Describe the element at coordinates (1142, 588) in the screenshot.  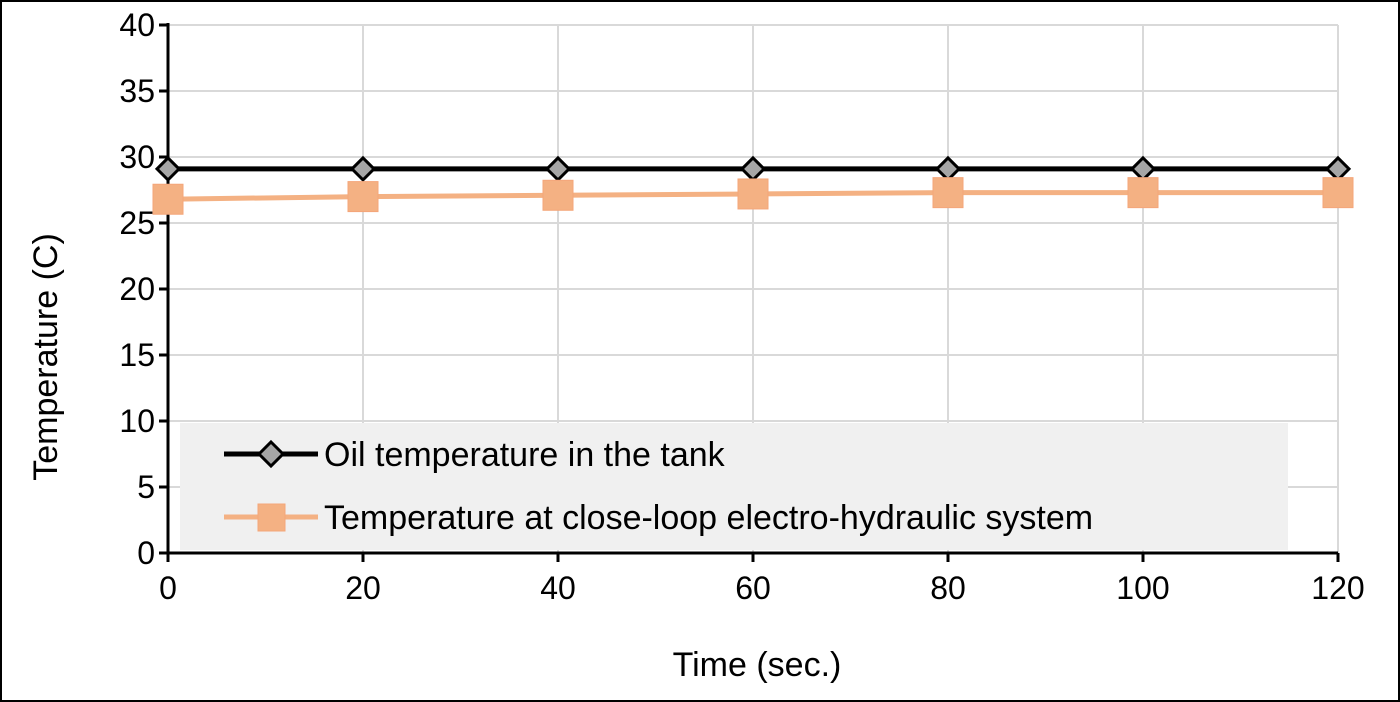
I see `x-tick-label: 100` at that location.